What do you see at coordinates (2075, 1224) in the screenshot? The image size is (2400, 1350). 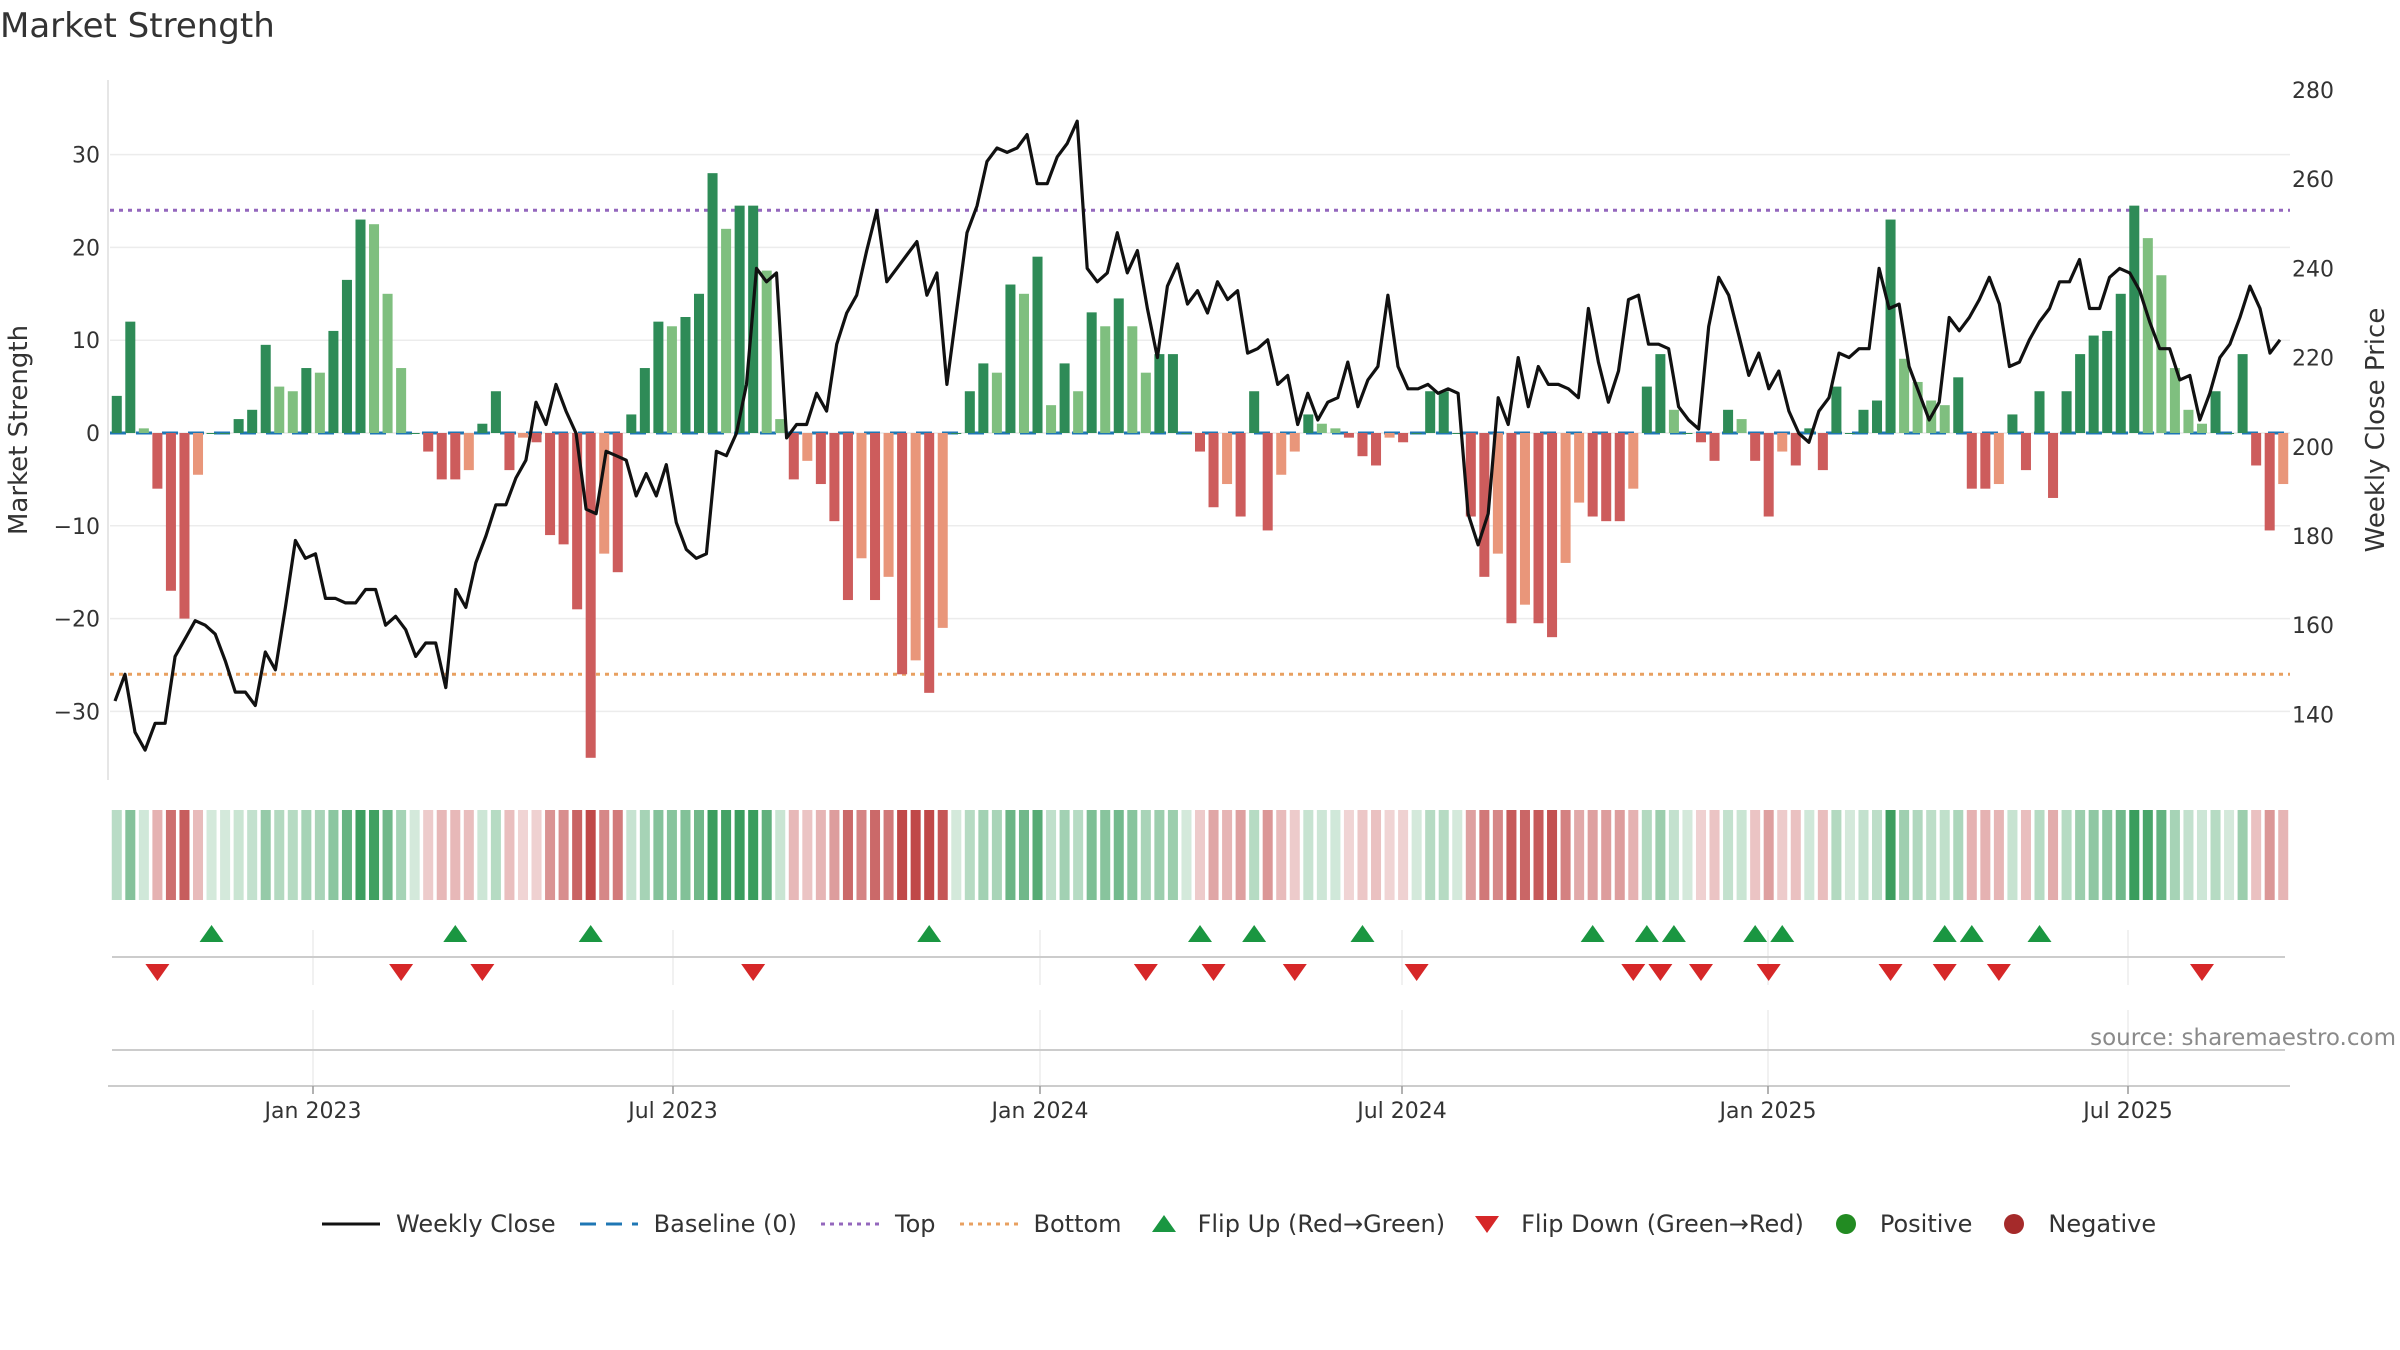 I see `legend-item-negative: Negative` at bounding box center [2075, 1224].